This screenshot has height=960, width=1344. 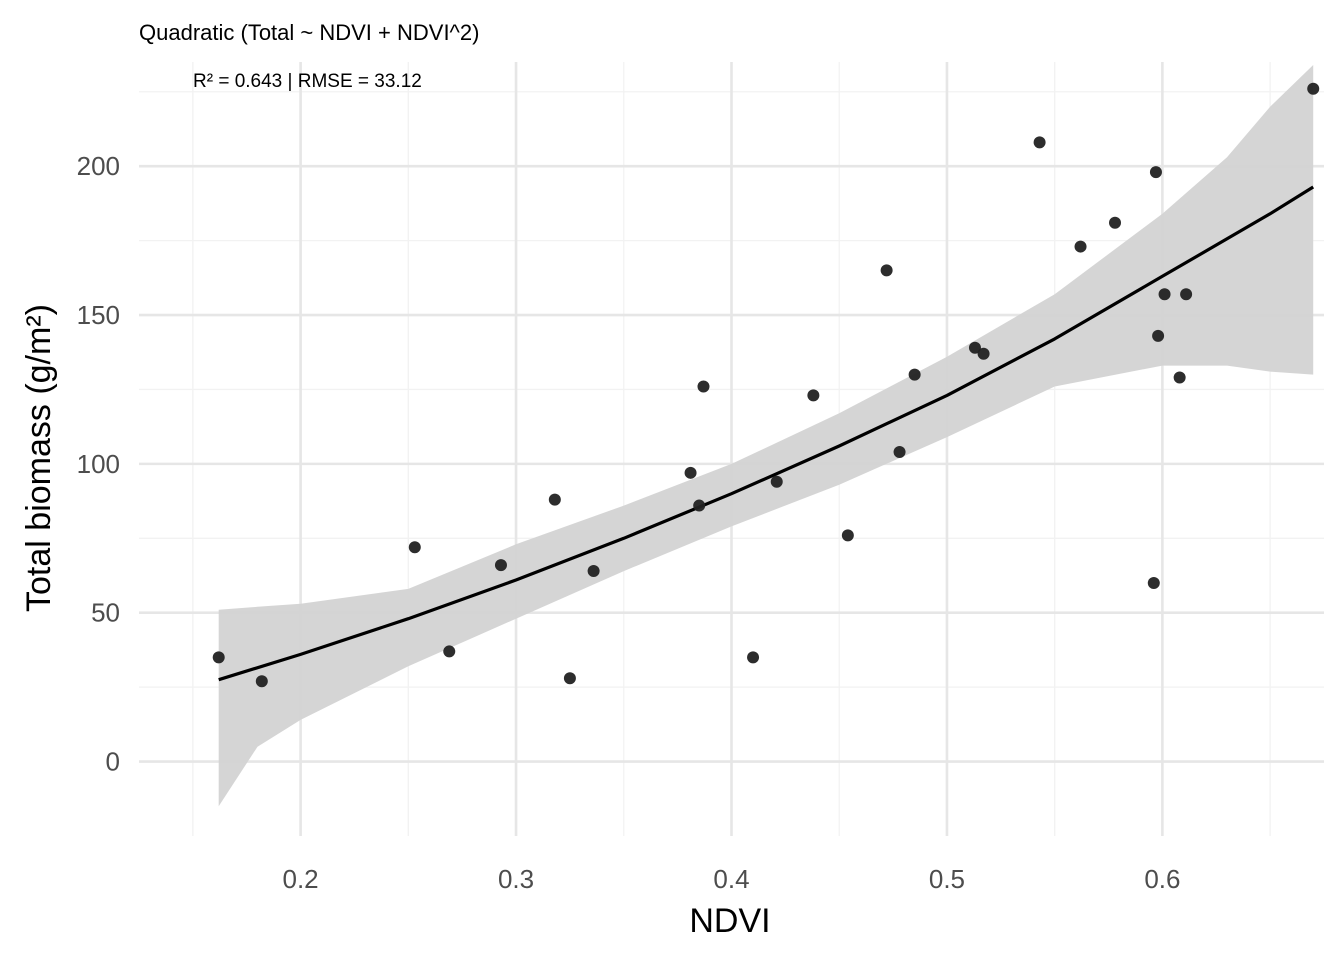 I want to click on x-axis-tick-labels: 0.2 0.3 0.4 0.5 0.6, so click(x=732, y=879).